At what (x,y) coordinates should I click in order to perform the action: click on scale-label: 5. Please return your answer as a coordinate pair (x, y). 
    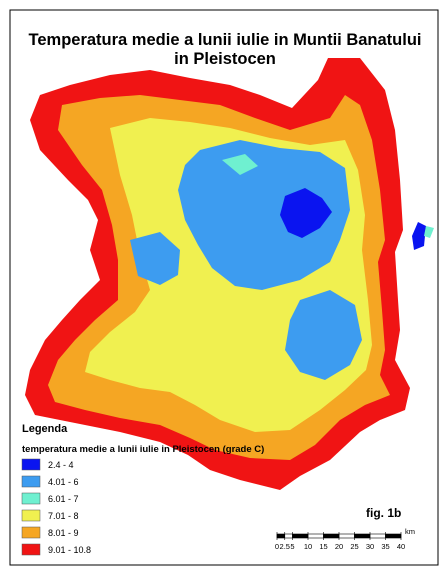
    Looking at the image, I should click on (292, 546).